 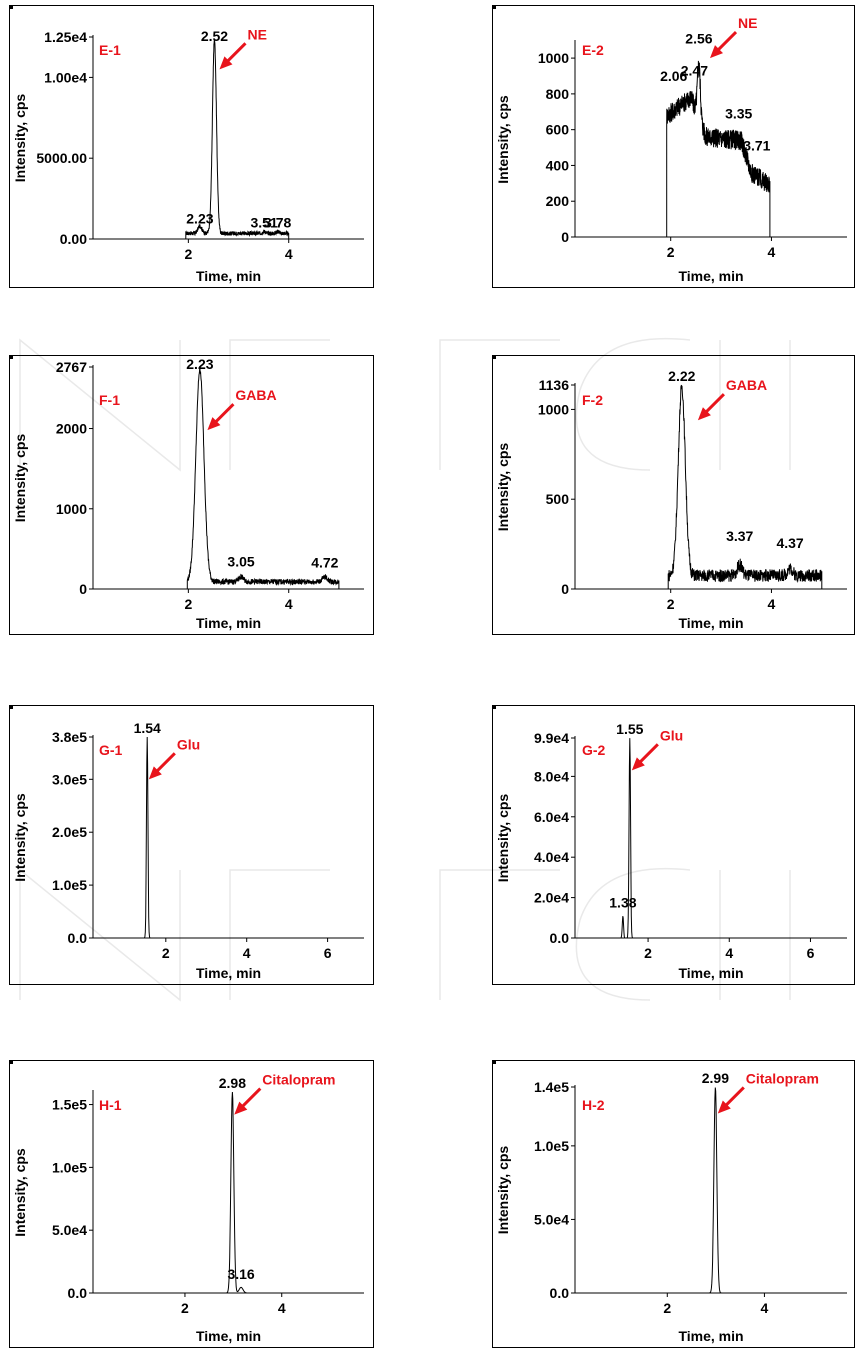 I want to click on compound-label: GABA, so click(x=255, y=395).